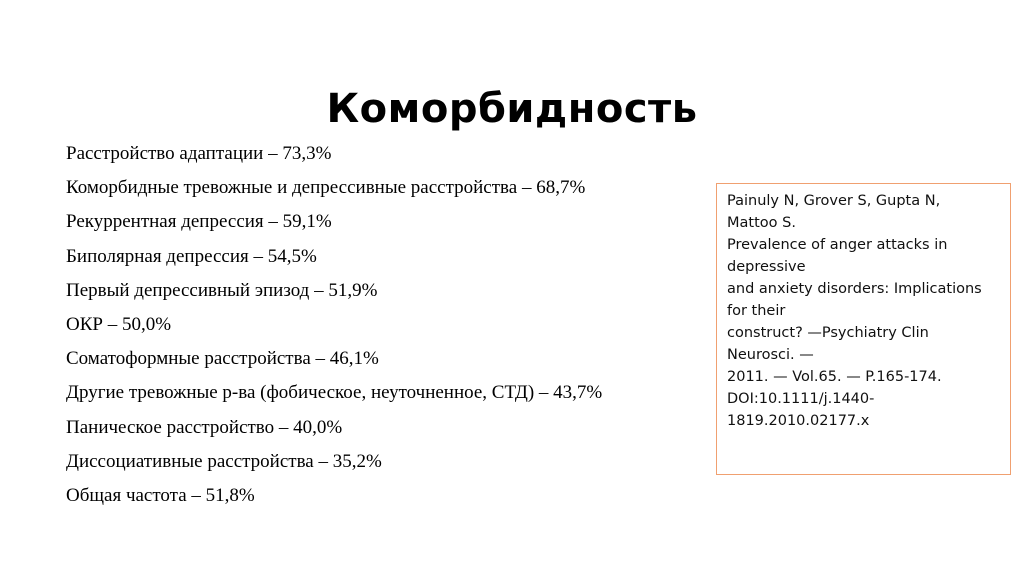 The width and height of the screenshot is (1024, 574). Describe the element at coordinates (119, 325) in the screenshot. I see `list-item: ОКР – 50,0%` at that location.